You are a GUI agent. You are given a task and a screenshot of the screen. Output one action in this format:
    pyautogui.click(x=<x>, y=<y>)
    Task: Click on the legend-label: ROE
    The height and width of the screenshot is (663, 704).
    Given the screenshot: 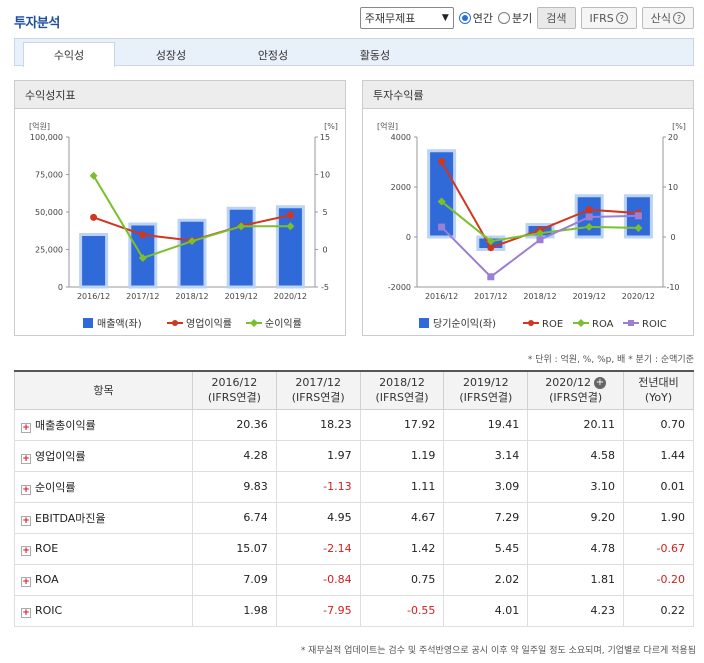 What is the action you would take?
    pyautogui.click(x=552, y=324)
    